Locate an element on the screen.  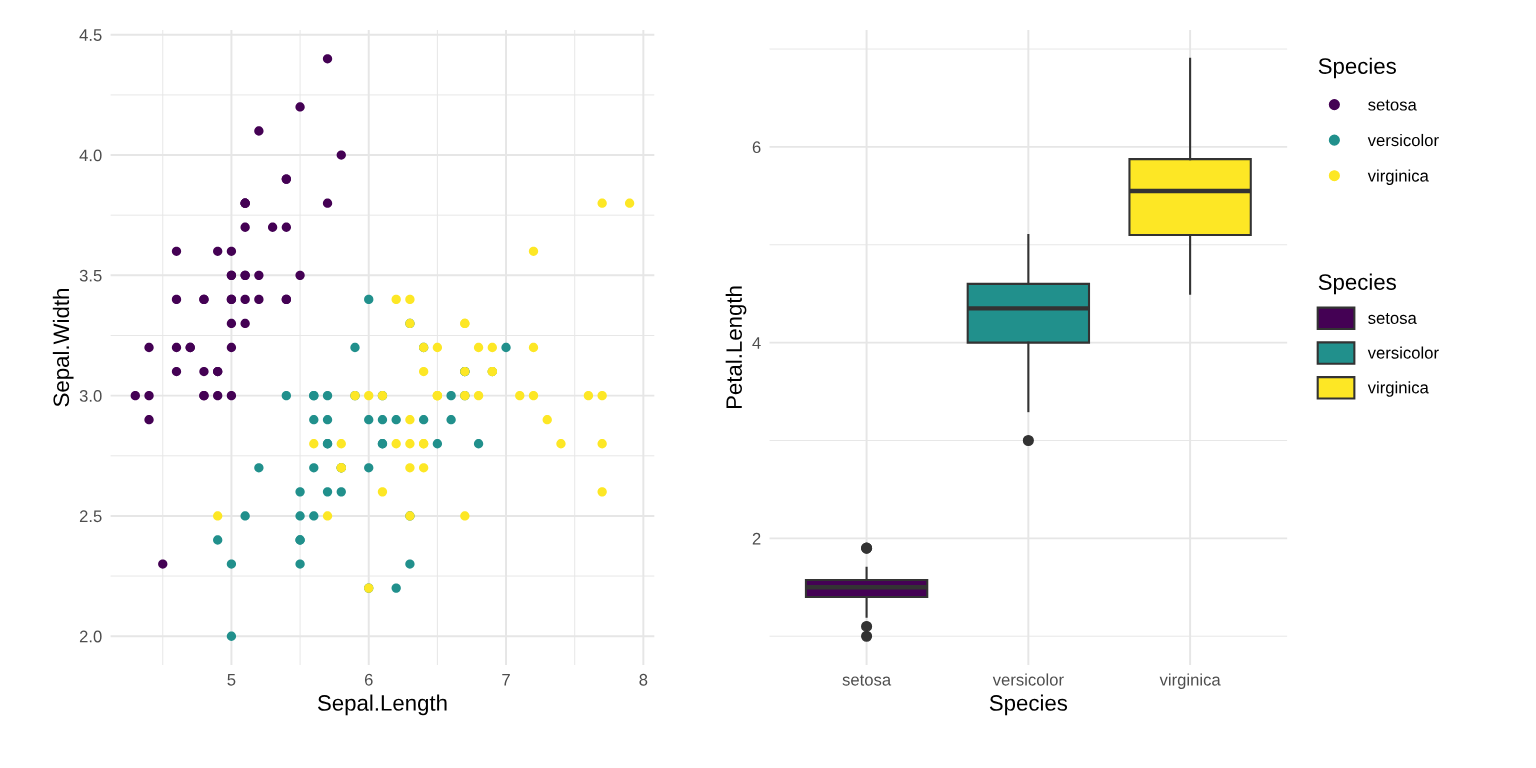
y-axis-title: Petal.Length is located at coordinates (736, 347).